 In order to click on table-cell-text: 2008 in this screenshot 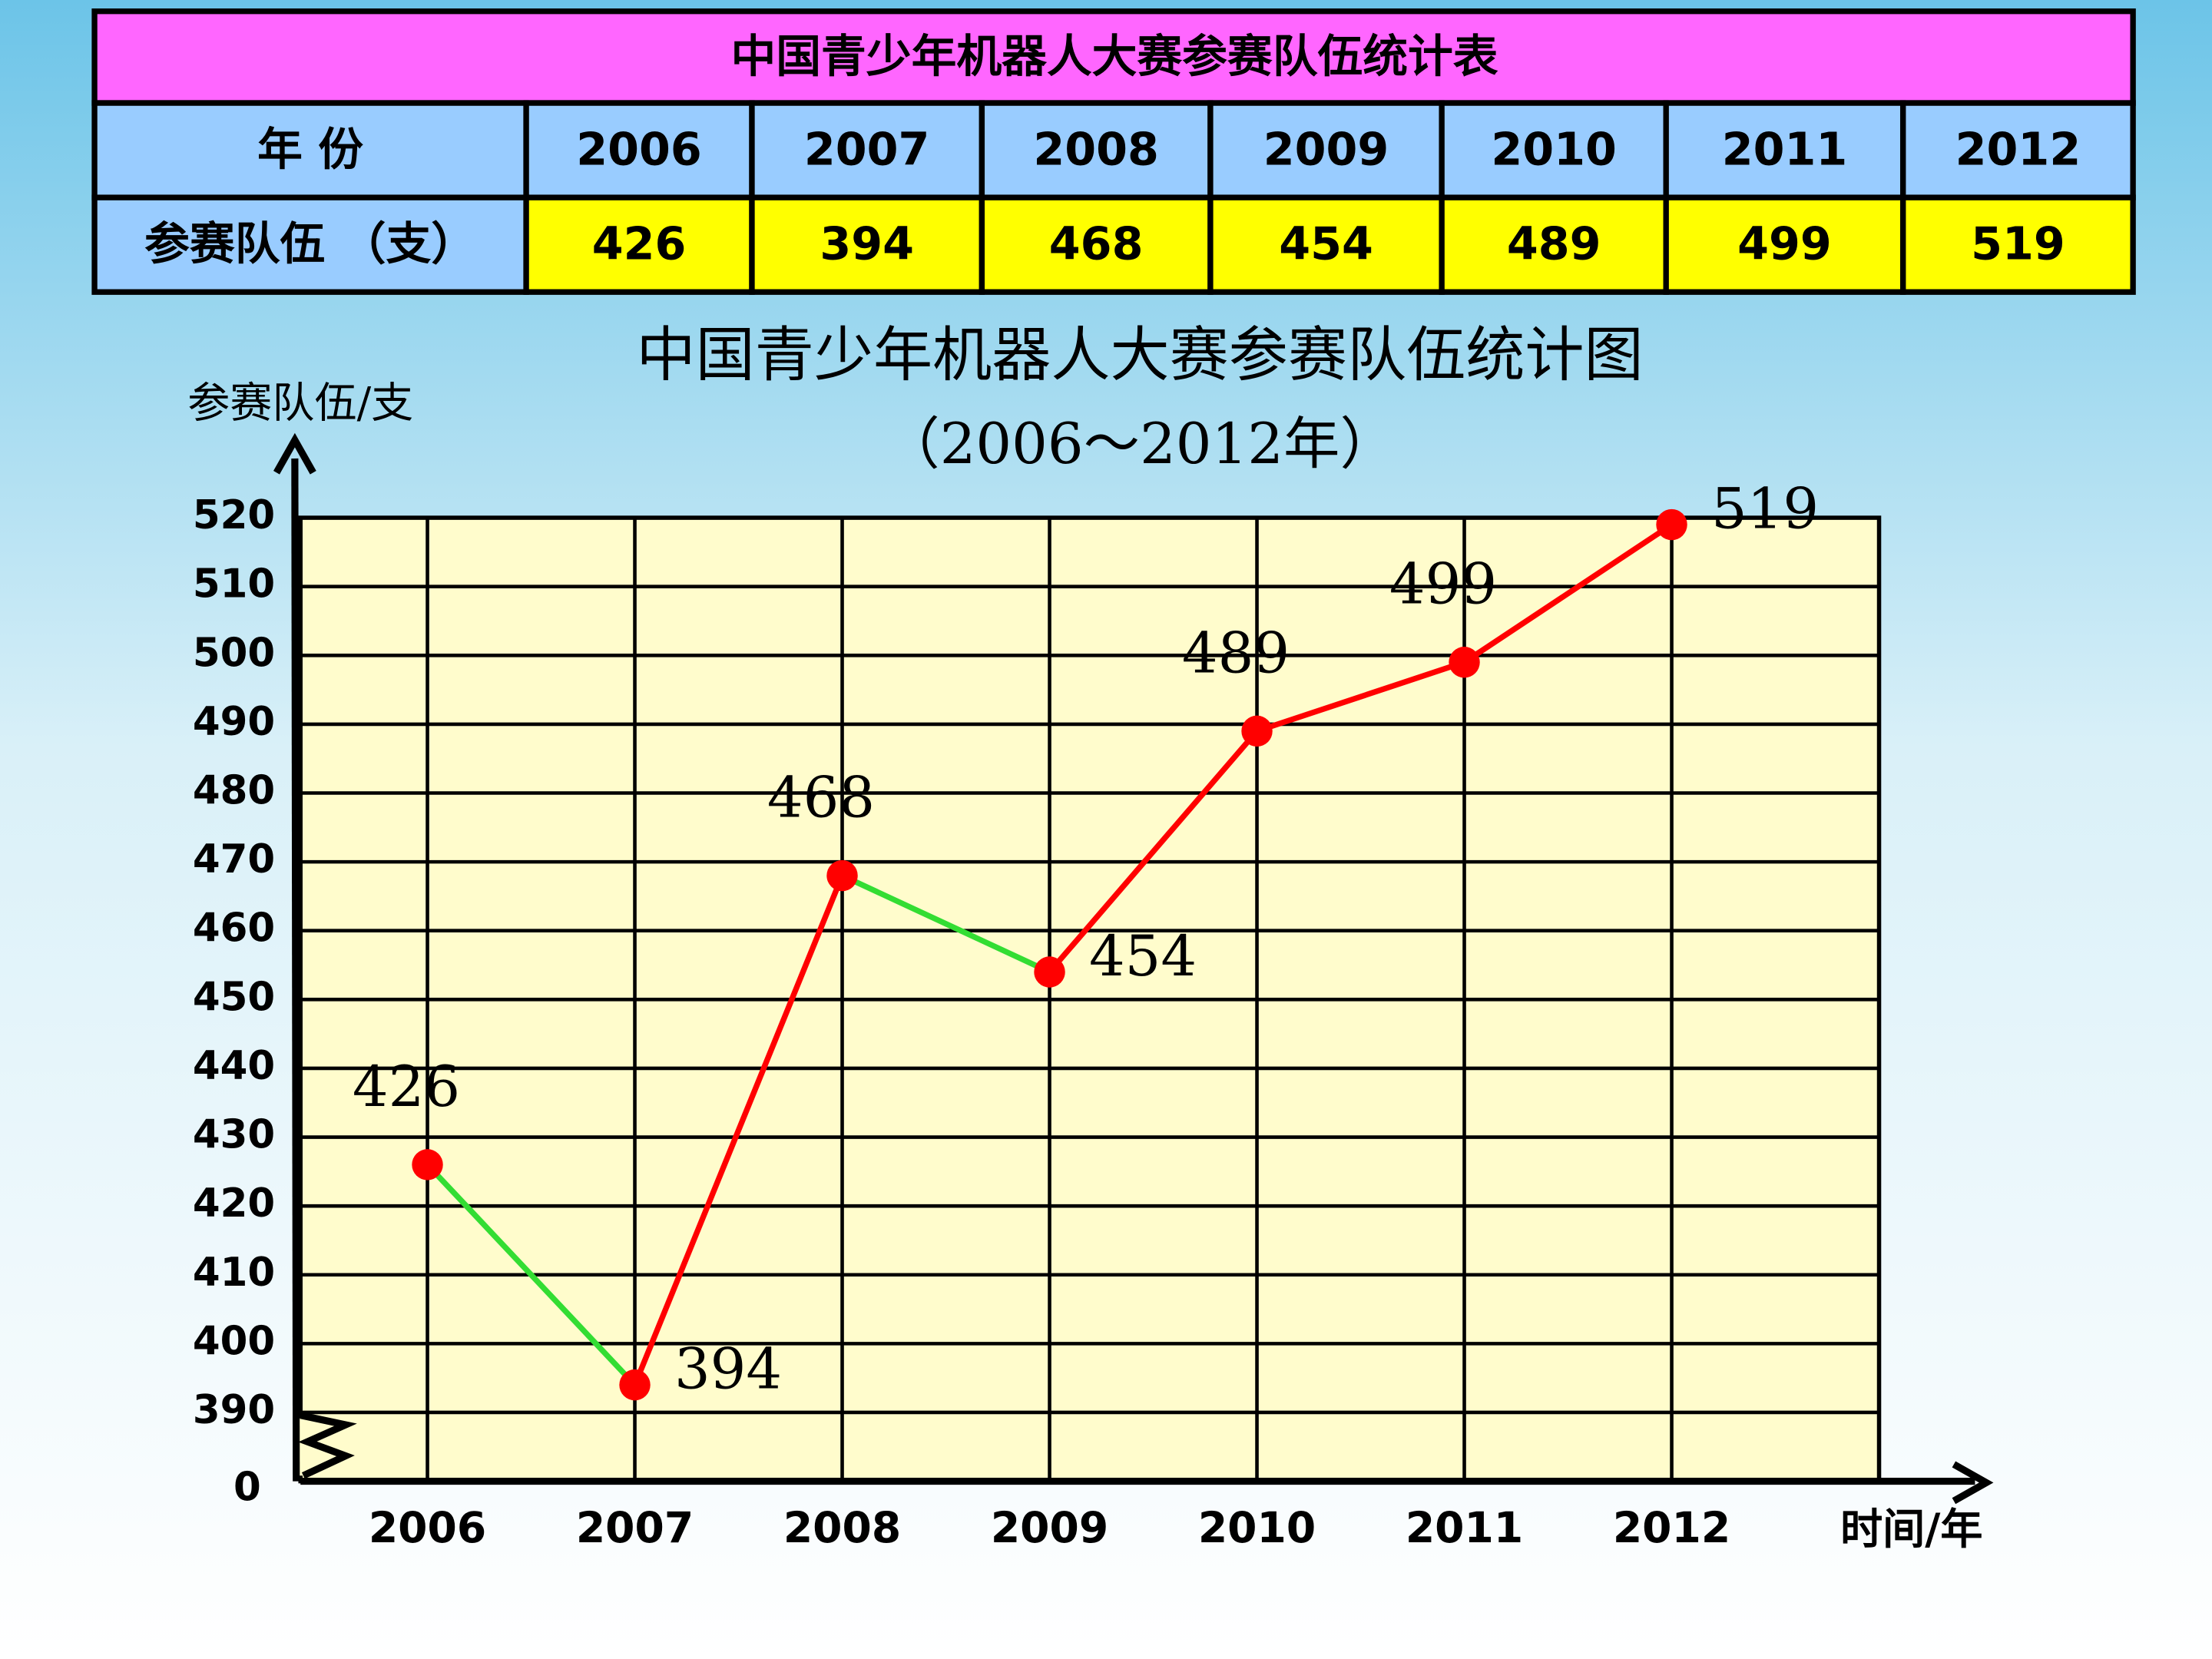, I will do `click(1096, 148)`.